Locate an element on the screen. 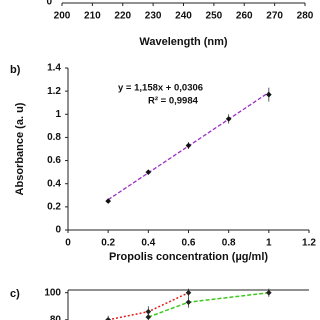 The height and width of the screenshot is (320, 320). y-tick-label: 0.6 is located at coordinates (54, 160).